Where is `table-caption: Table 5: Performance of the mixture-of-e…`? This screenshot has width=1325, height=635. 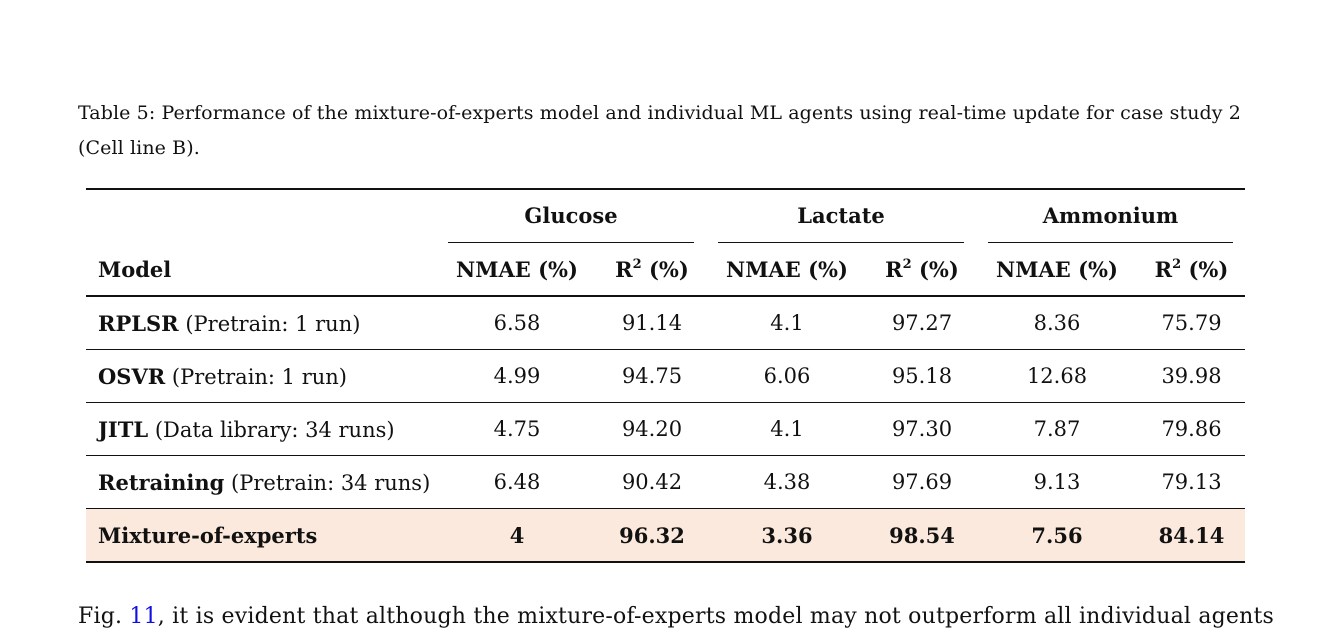 table-caption: Table 5: Performance of the mixture-of-e… is located at coordinates (659, 130).